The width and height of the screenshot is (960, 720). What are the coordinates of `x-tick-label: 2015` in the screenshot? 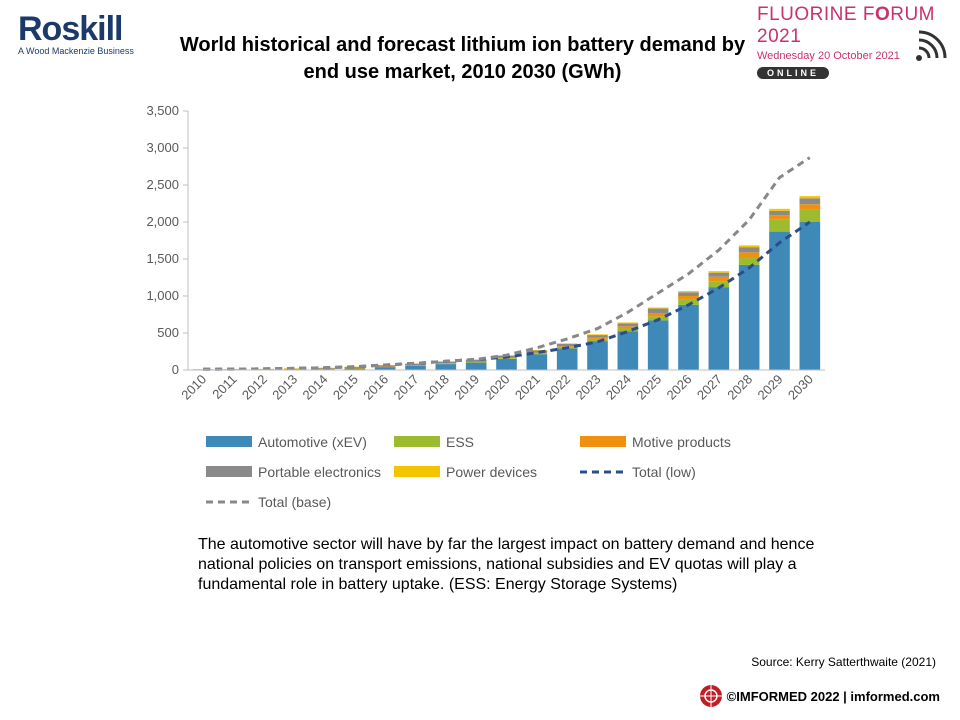 It's located at (345, 387).